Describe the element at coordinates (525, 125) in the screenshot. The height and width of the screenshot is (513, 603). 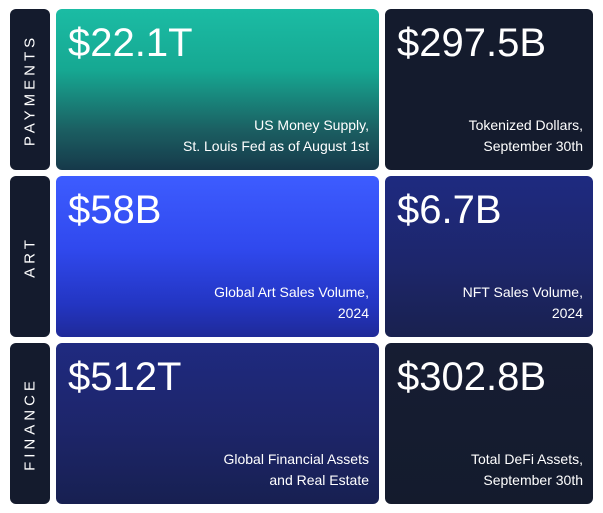
I see `card-description-line: Tokenized Dollars,` at that location.